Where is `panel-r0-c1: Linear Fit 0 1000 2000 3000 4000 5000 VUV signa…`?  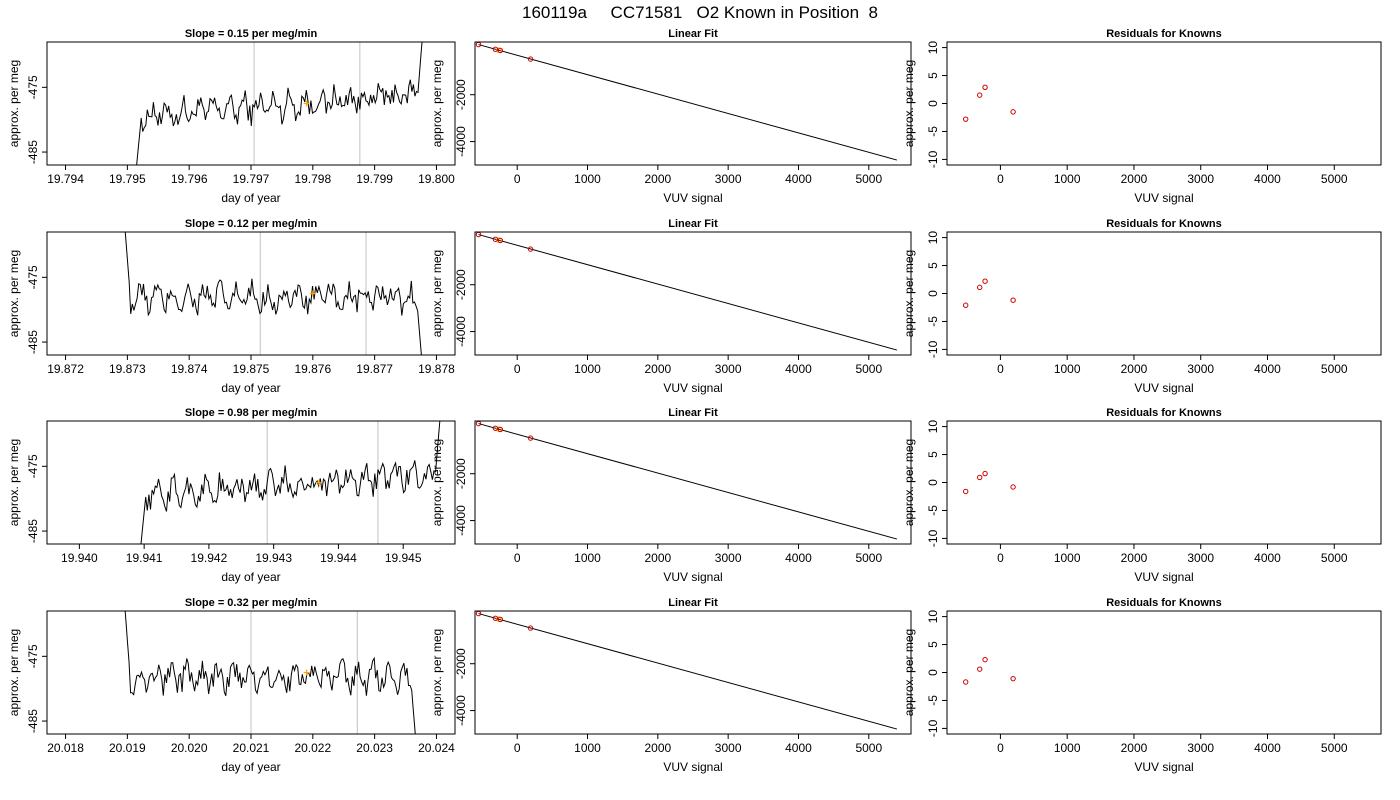
panel-r0-c1: Linear Fit 0 1000 2000 3000 4000 5000 VUV signa… is located at coordinates (671, 116).